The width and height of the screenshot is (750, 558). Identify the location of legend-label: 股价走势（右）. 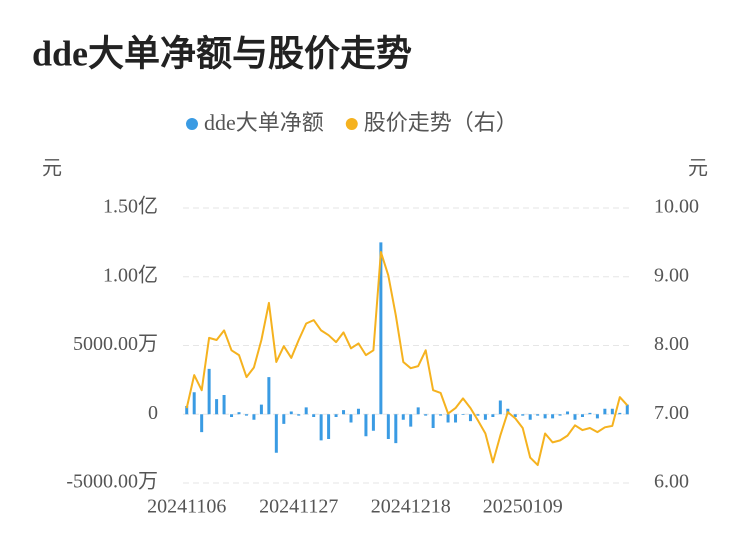
(441, 122).